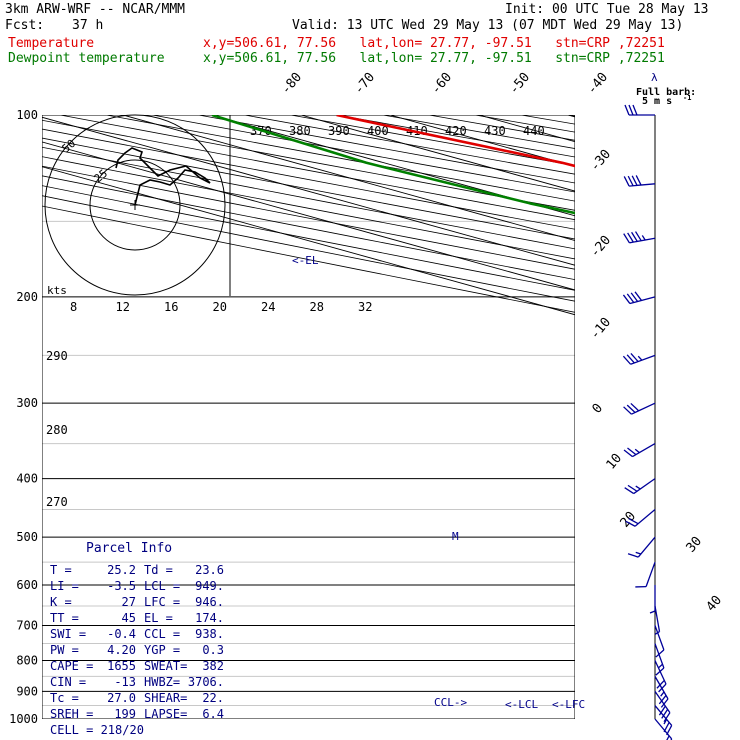 This screenshot has width=740, height=740. I want to click on parcel-info-cell: 4.20, so click(121, 650).